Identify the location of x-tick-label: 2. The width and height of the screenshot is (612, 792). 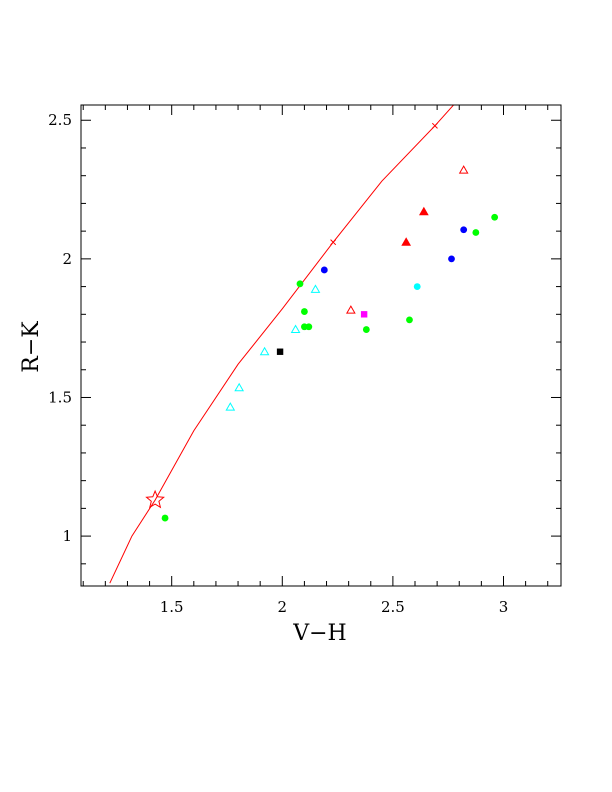
(283, 607).